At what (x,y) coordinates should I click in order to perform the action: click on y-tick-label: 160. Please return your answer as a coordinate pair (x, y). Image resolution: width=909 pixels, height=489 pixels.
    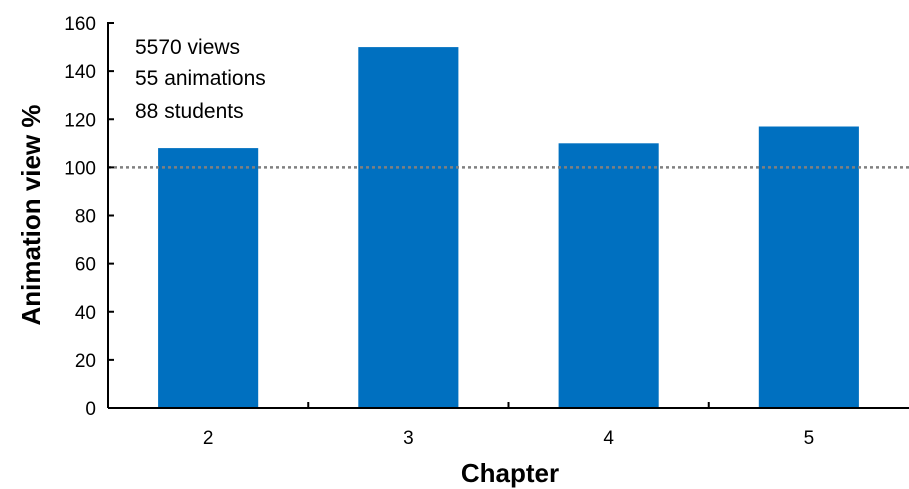
    Looking at the image, I should click on (80, 24).